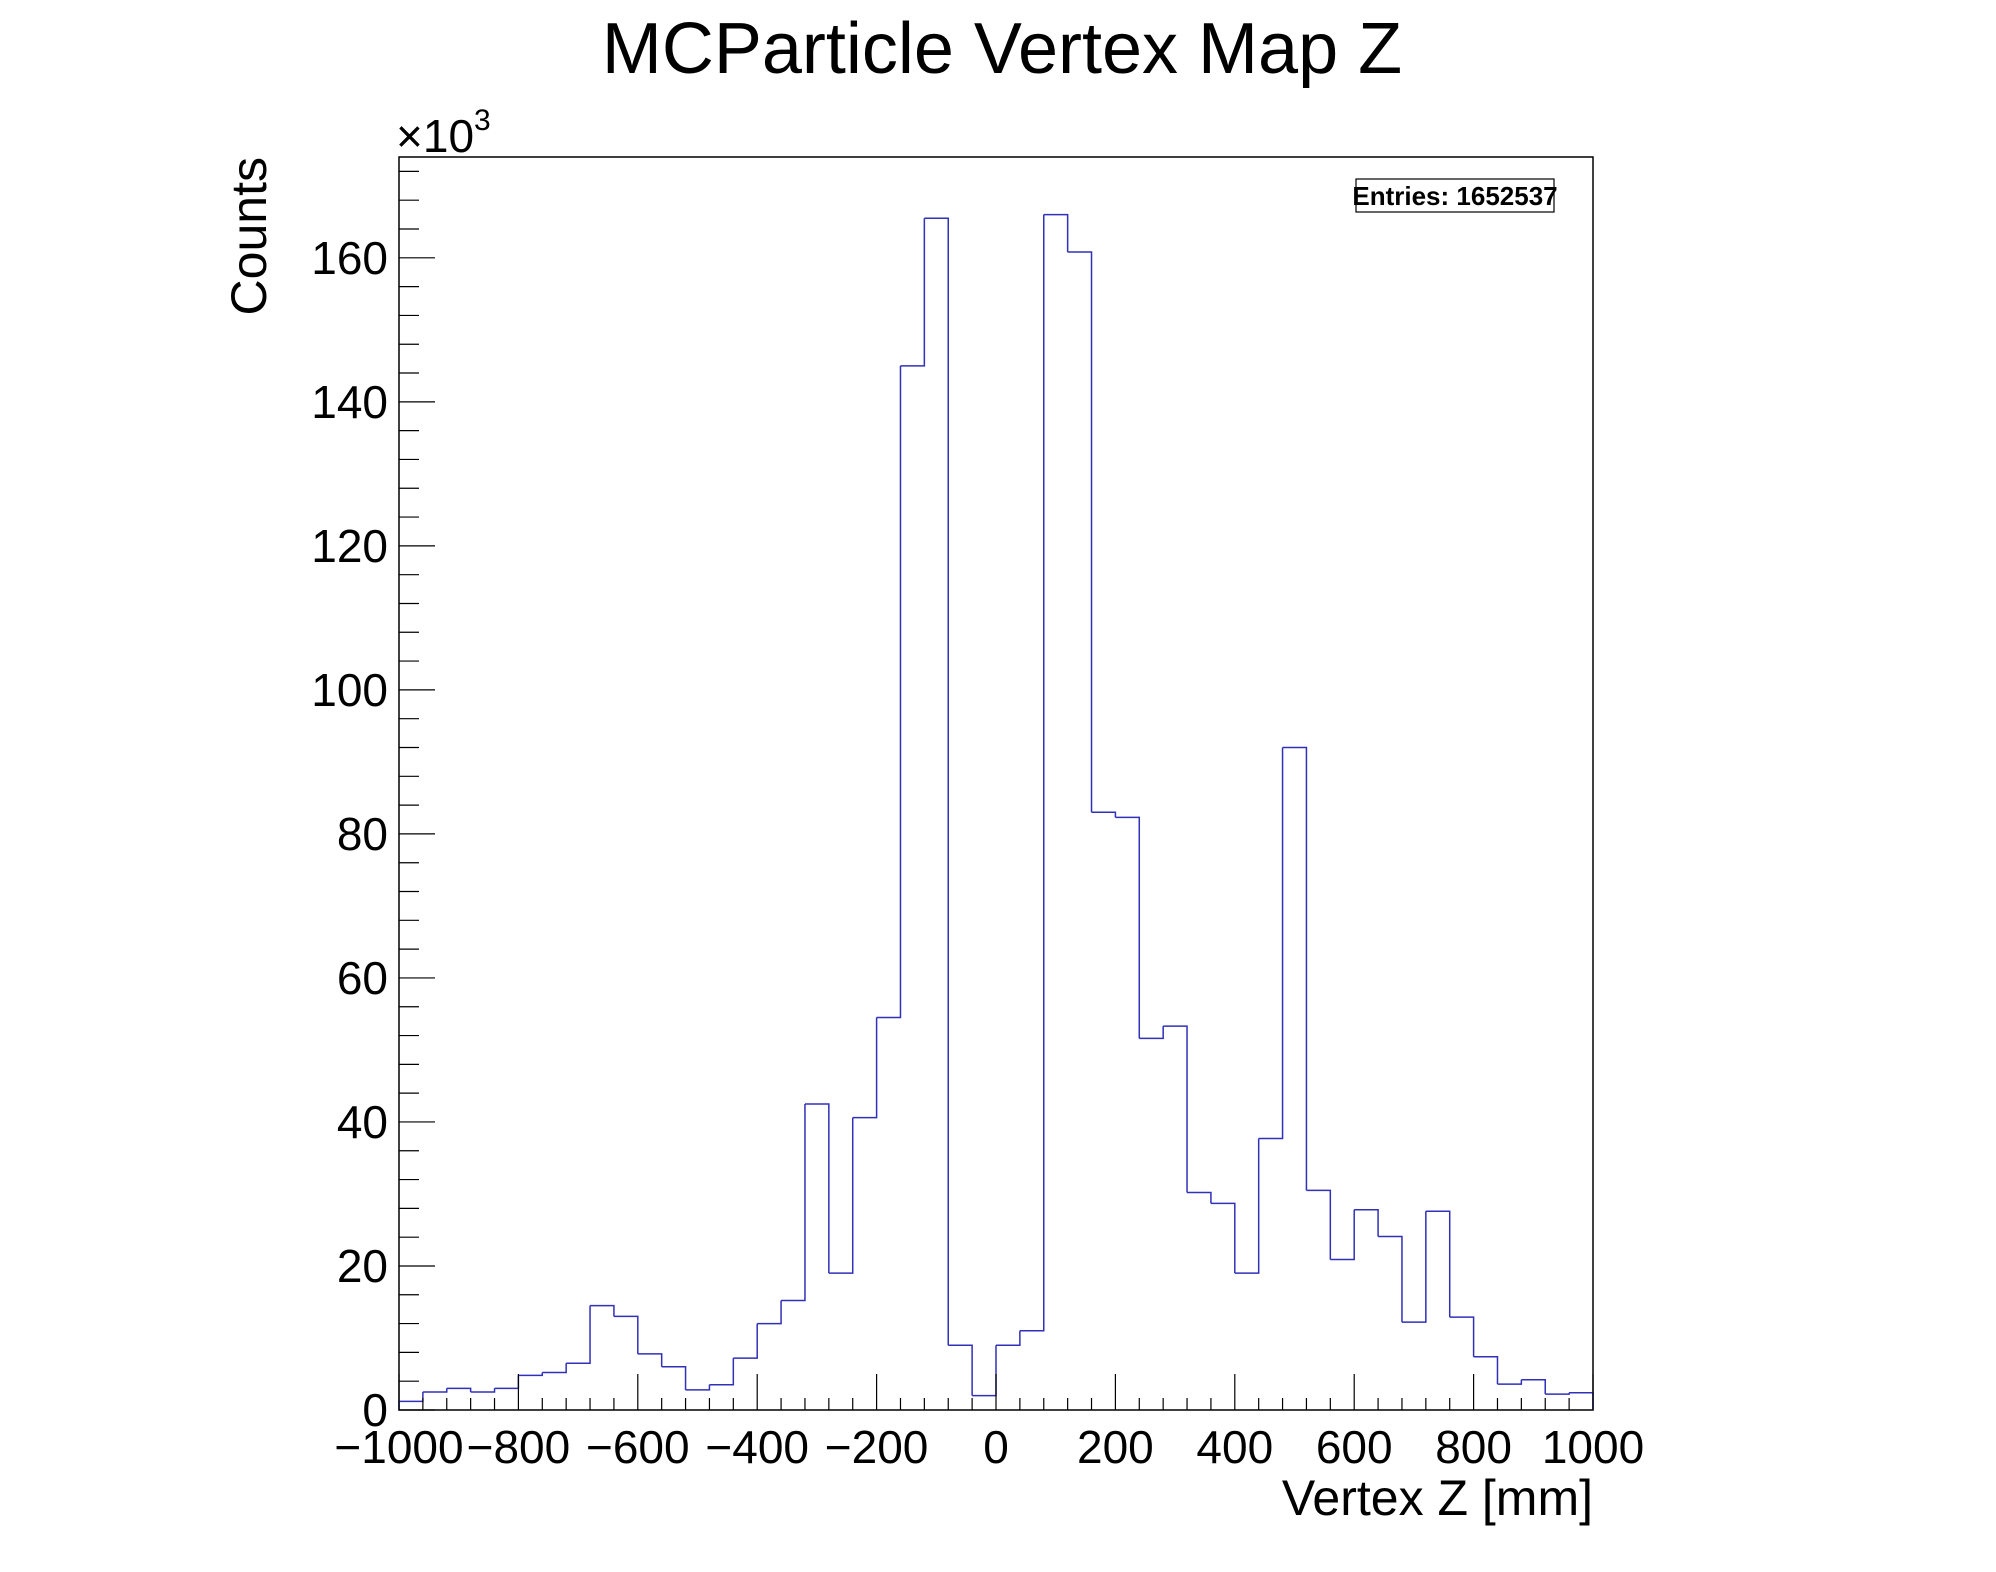 The height and width of the screenshot is (1572, 1996). What do you see at coordinates (349, 402) in the screenshot?
I see `y-tick-label: 140` at bounding box center [349, 402].